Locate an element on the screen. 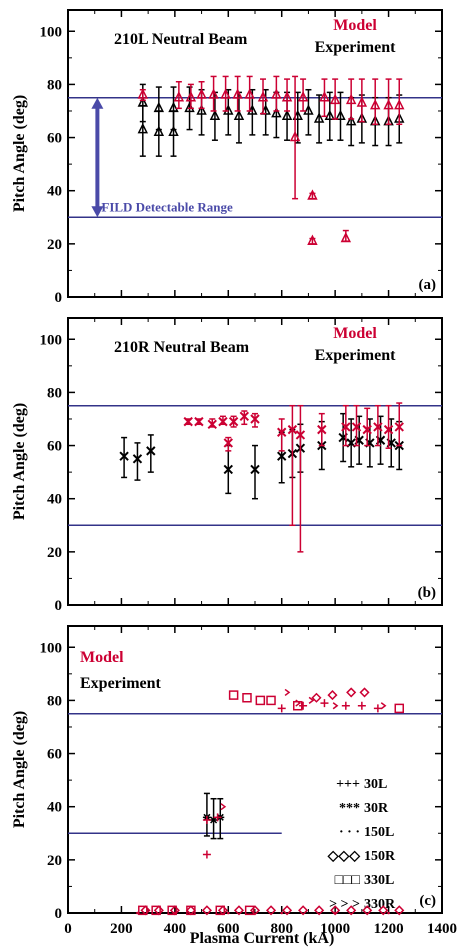  series-330l is located at coordinates (271, 803).